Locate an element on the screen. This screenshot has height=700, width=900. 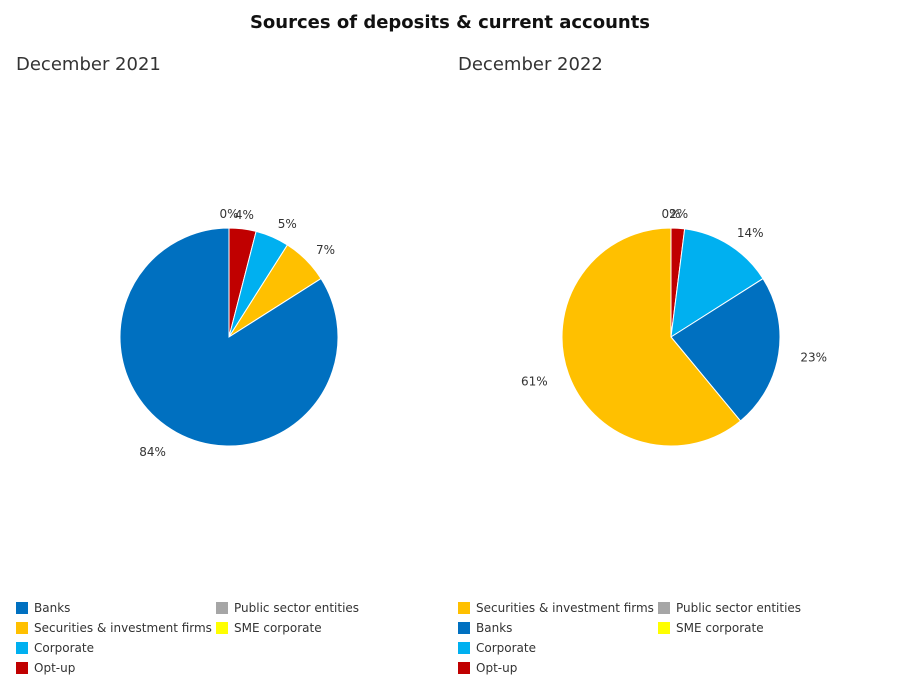
legend-item-2021-public-sector-entities: Public sector entities is located at coordinates (316, 608).